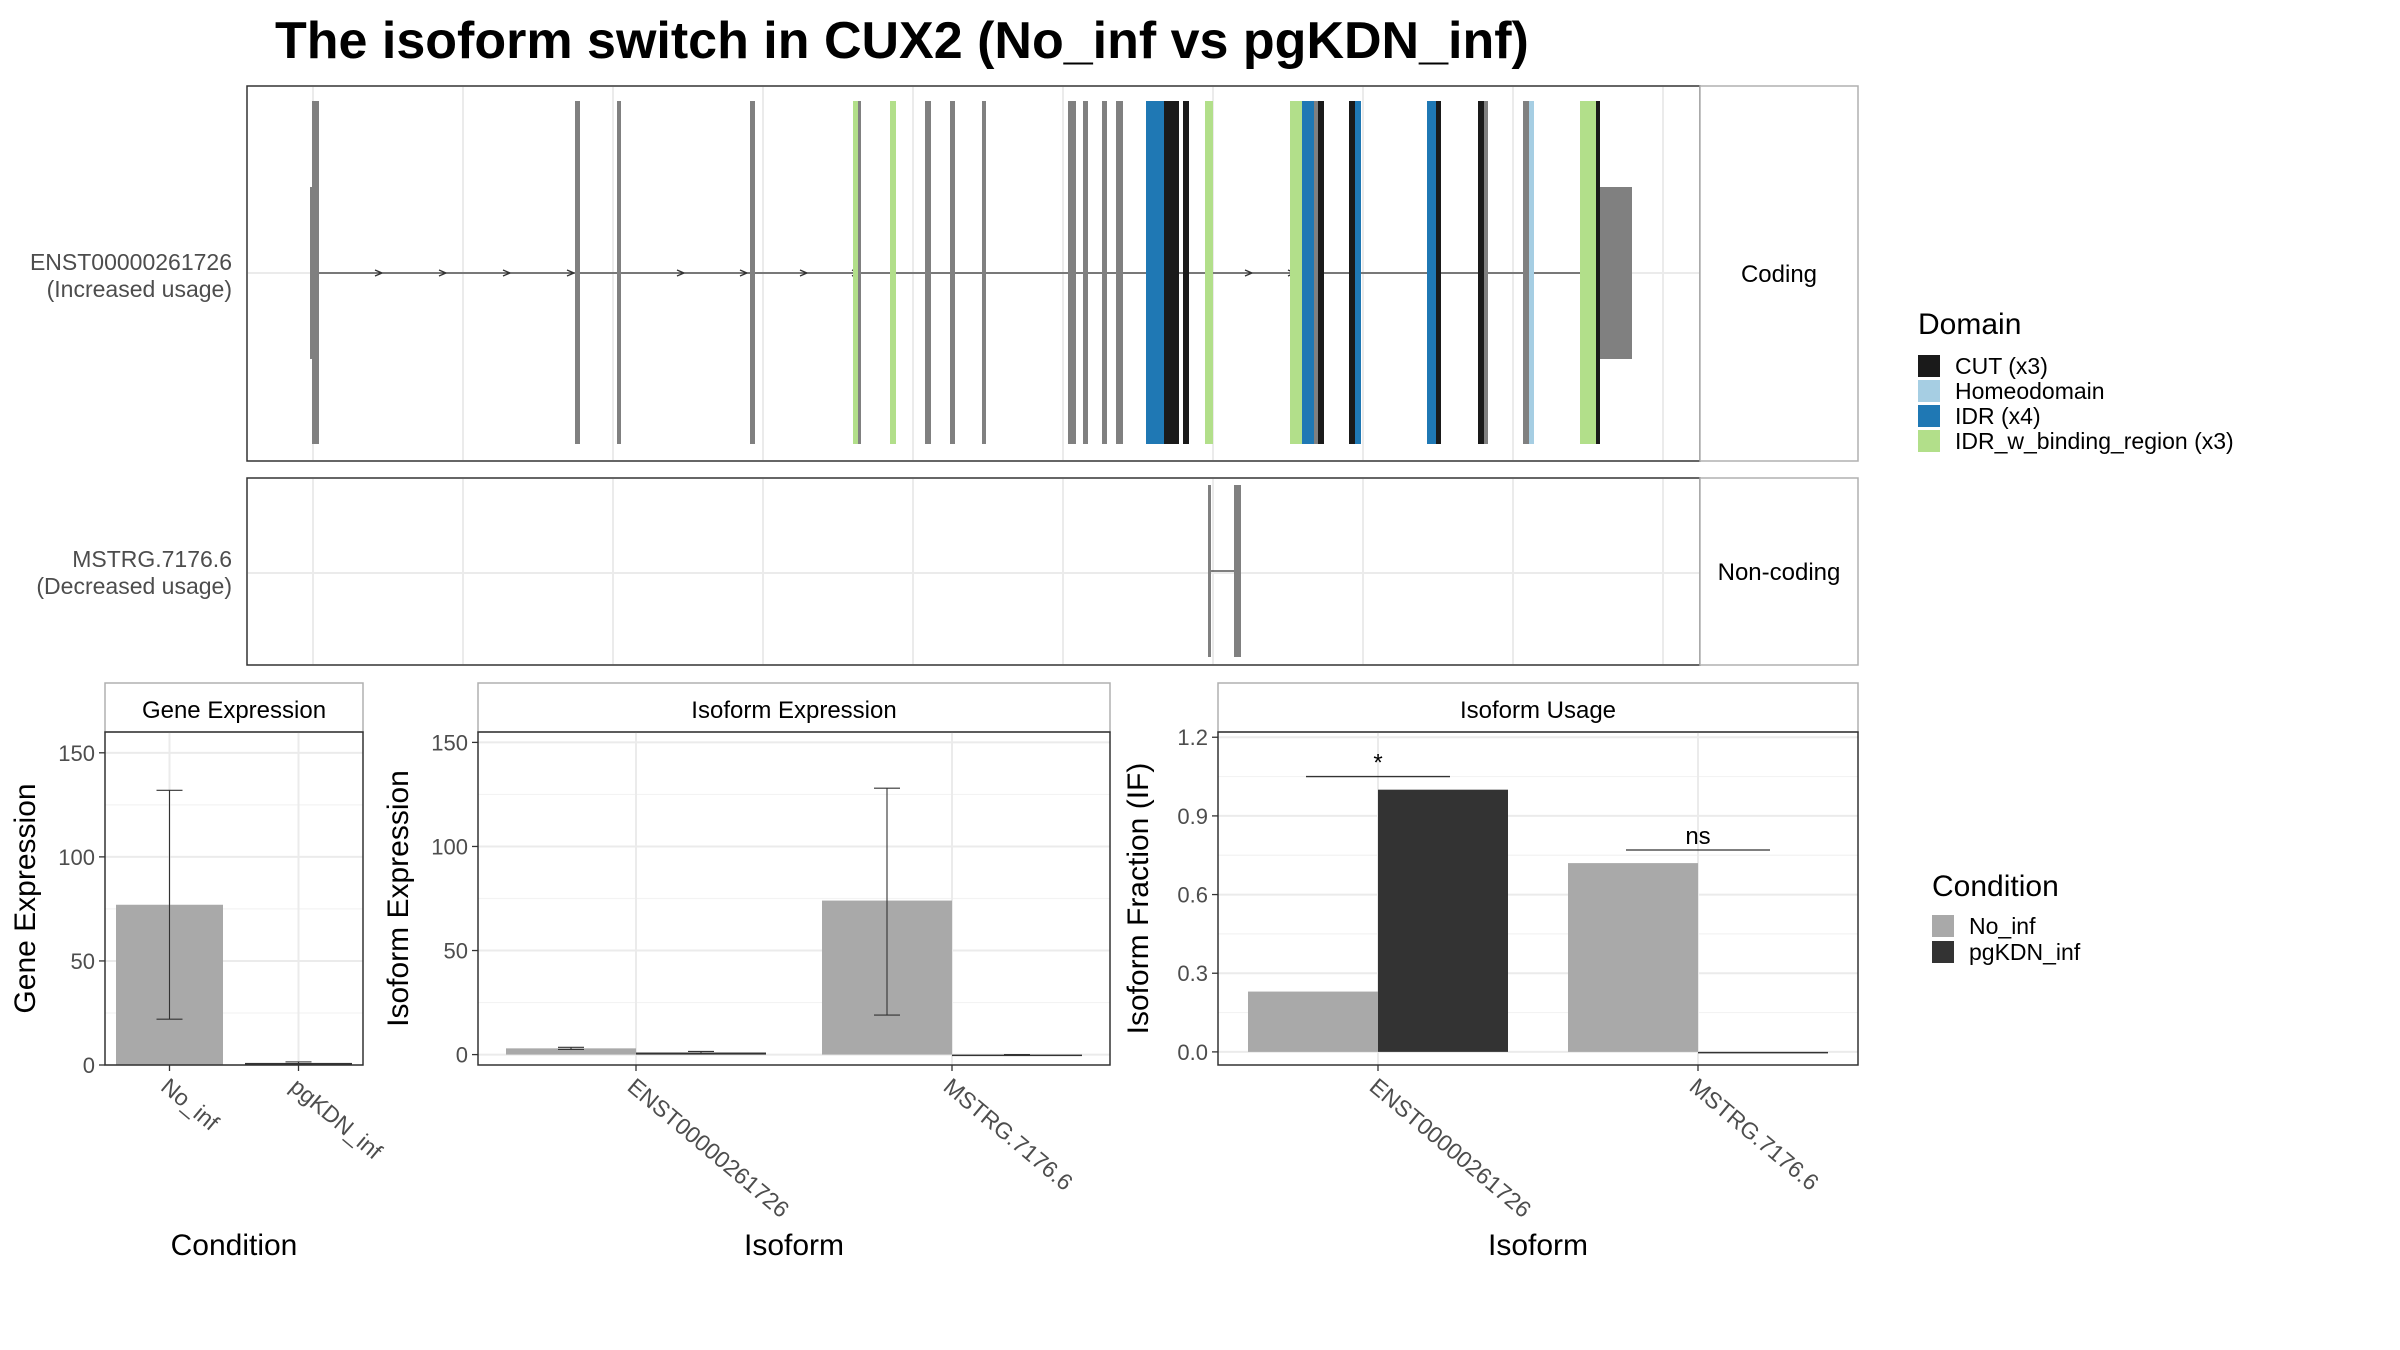  What do you see at coordinates (1192, 973) in the screenshot?
I see `y-tick-label: 0.3` at bounding box center [1192, 973].